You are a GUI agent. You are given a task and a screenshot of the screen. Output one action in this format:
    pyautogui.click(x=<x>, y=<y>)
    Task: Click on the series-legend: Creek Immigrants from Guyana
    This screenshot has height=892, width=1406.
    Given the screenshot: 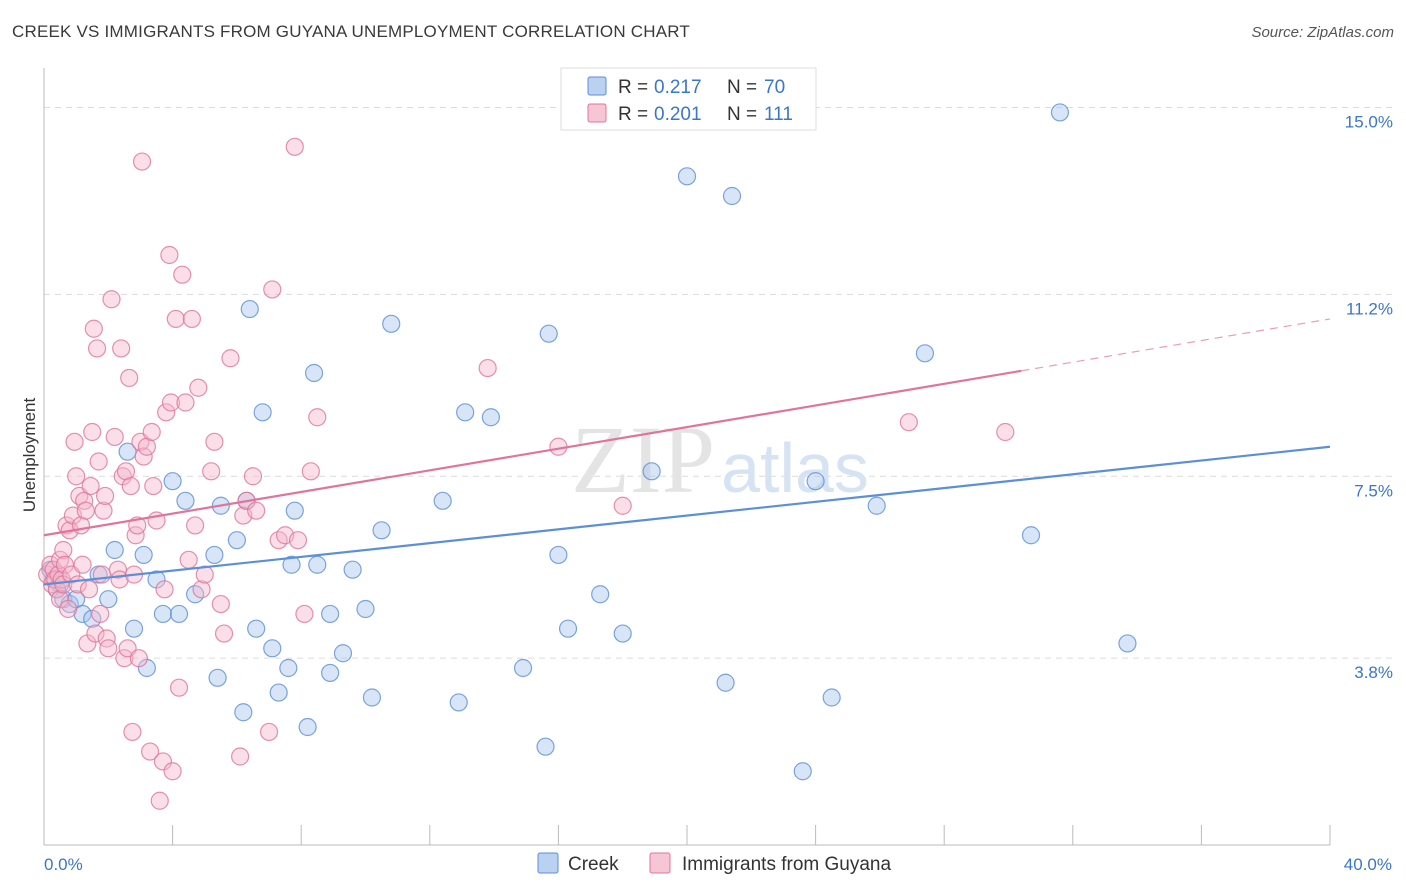 What is the action you would take?
    pyautogui.click(x=714, y=863)
    